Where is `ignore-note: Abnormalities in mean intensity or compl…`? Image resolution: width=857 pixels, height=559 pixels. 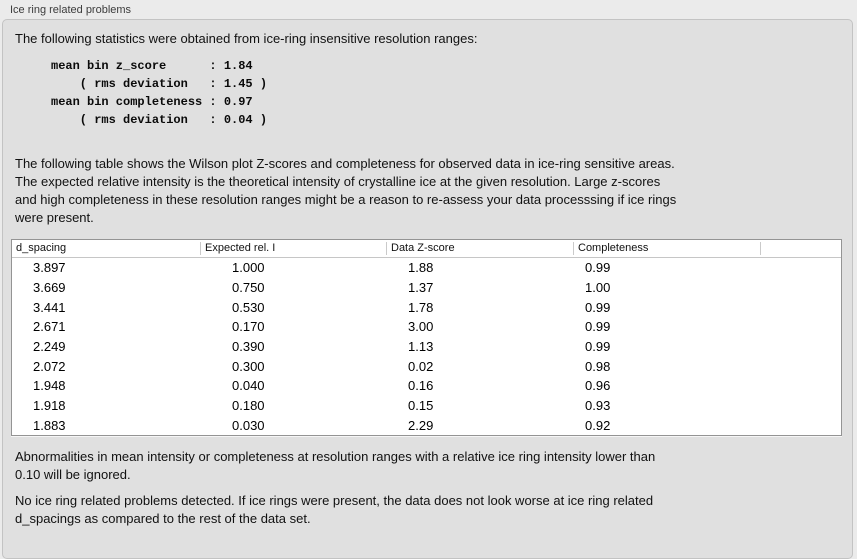
ignore-note: Abnormalities in mean intensity or compl… is located at coordinates (335, 465).